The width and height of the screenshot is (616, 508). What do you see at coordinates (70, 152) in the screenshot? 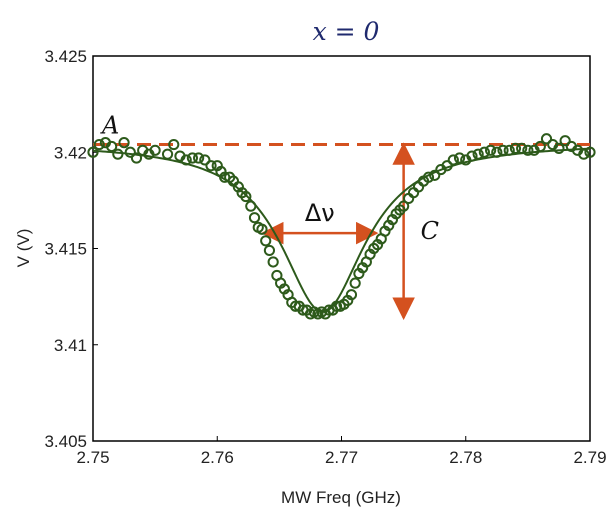
I see `y-tick-label: 3.42` at bounding box center [70, 152].